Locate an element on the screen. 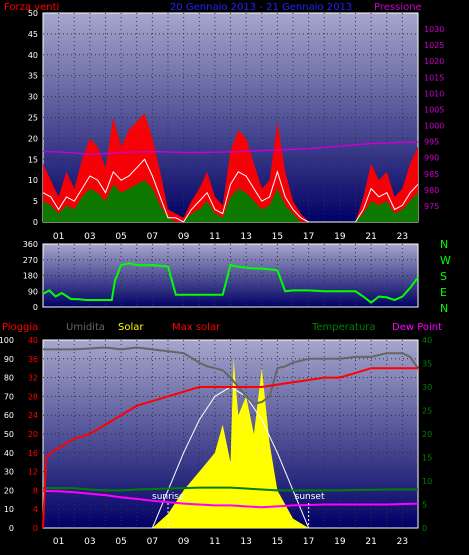  y-tick-label: 1020 is located at coordinates (434, 61).